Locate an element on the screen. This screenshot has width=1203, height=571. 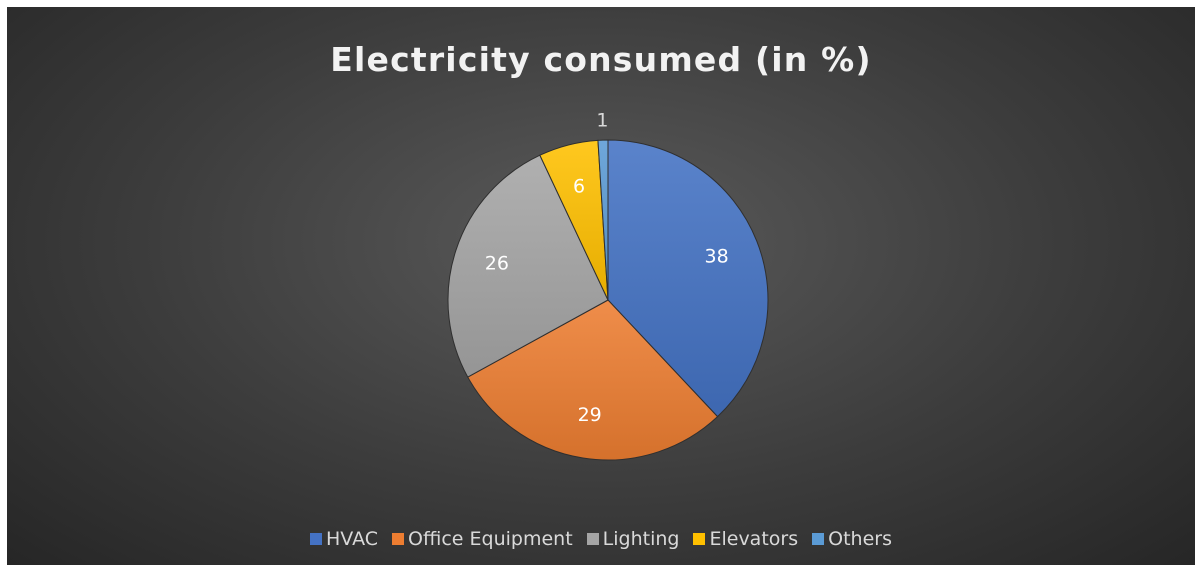
legend-item-office-equipment: Office Equipment is located at coordinates (482, 539).